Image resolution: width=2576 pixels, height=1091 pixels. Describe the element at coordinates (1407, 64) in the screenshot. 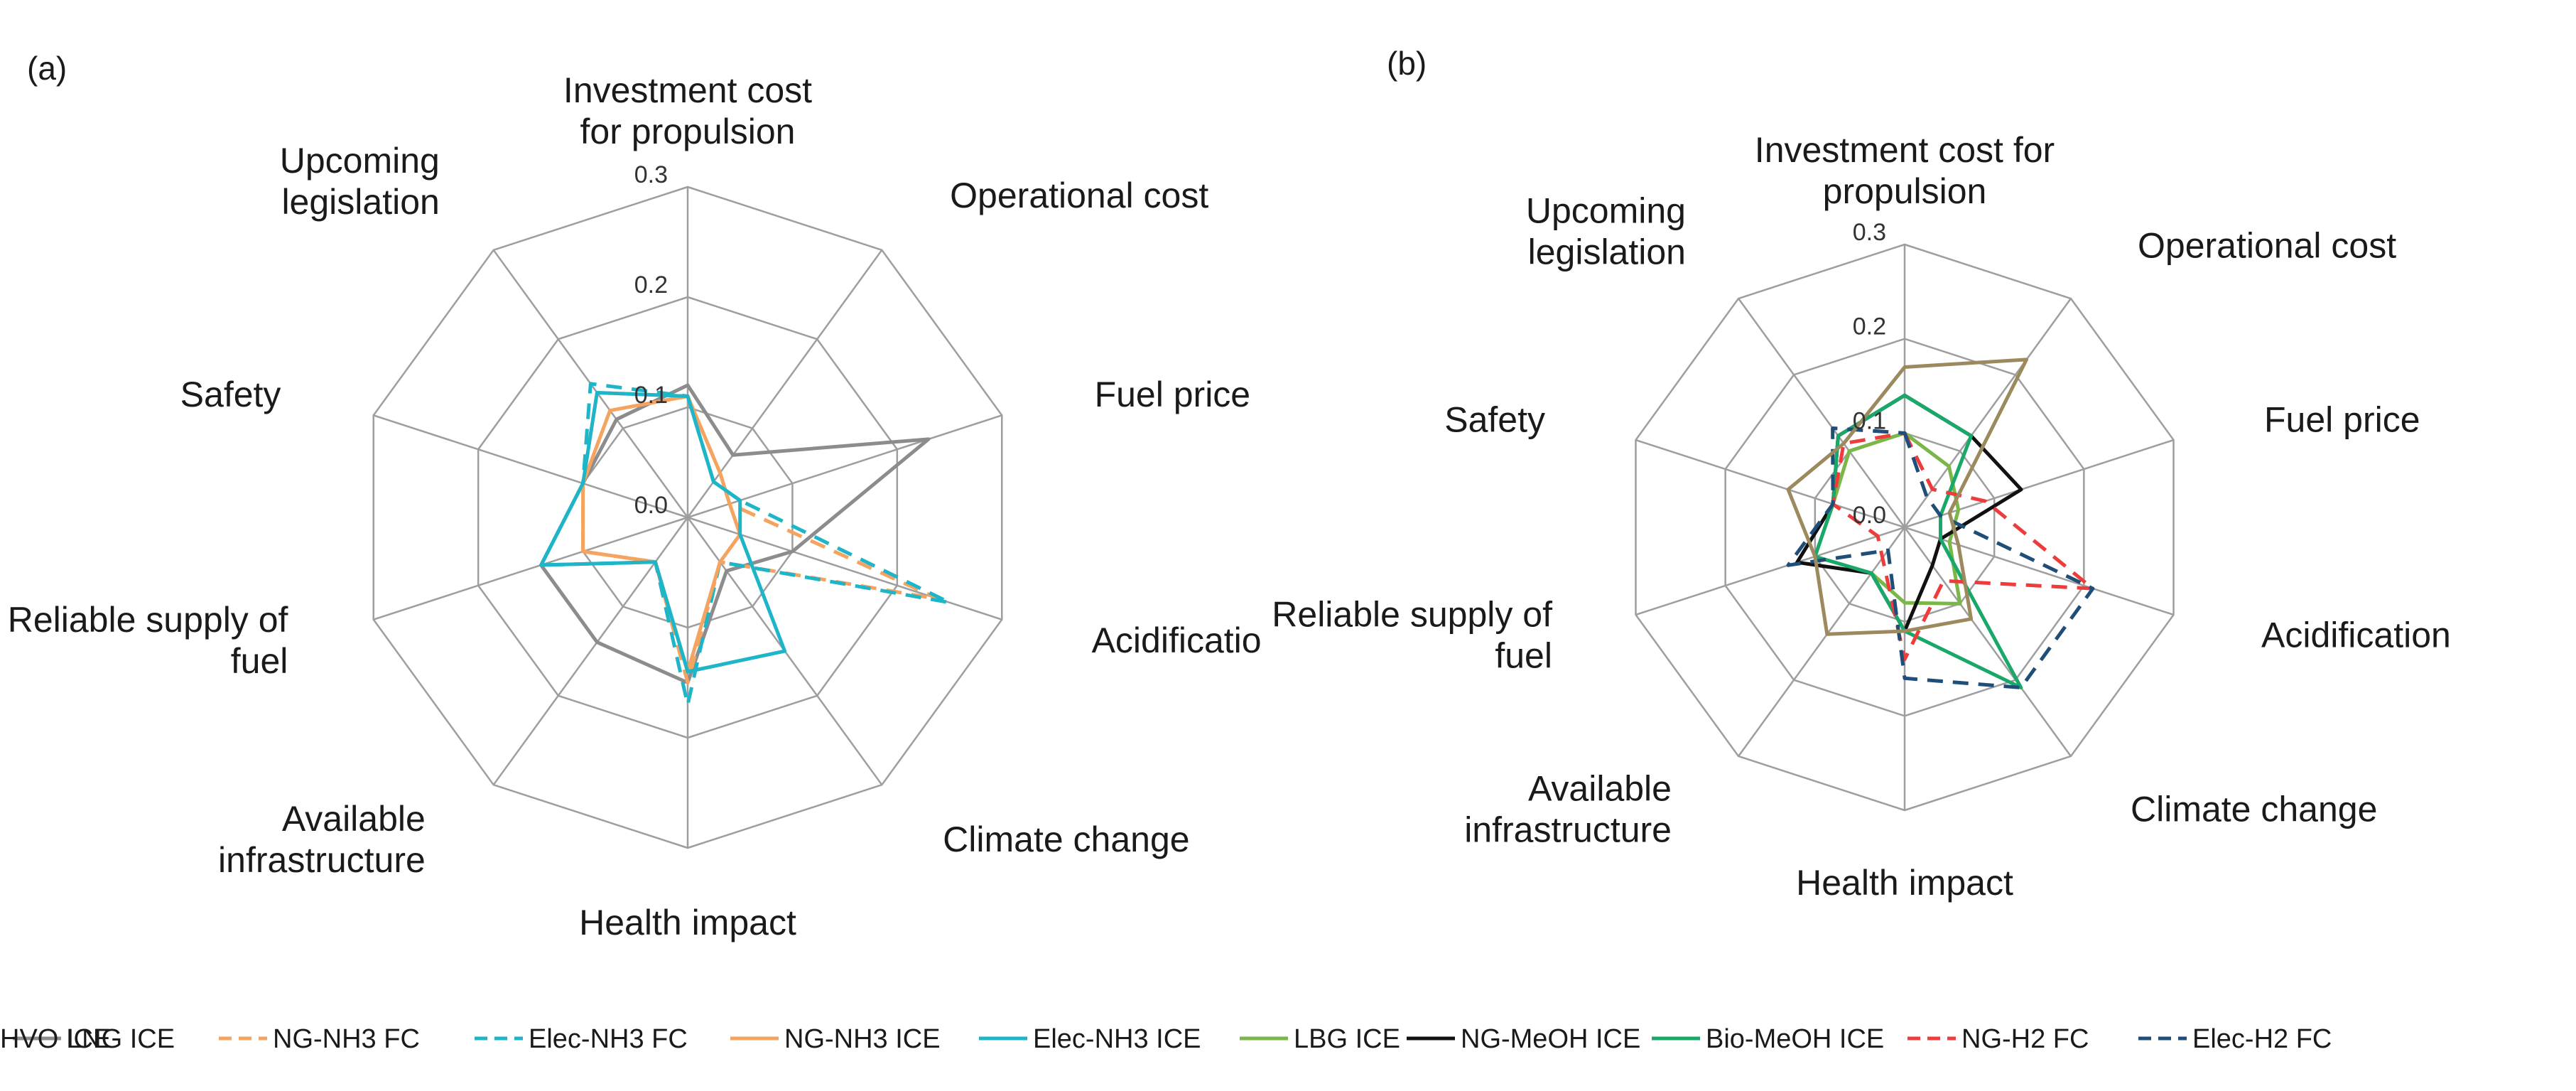

I see `panel-label-b: (b)` at that location.